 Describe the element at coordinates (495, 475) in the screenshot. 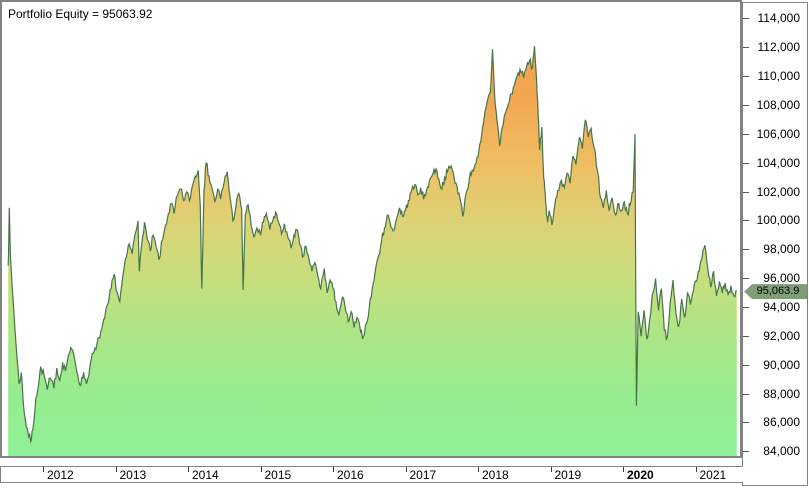

I see `x-tick-label: 2018` at that location.